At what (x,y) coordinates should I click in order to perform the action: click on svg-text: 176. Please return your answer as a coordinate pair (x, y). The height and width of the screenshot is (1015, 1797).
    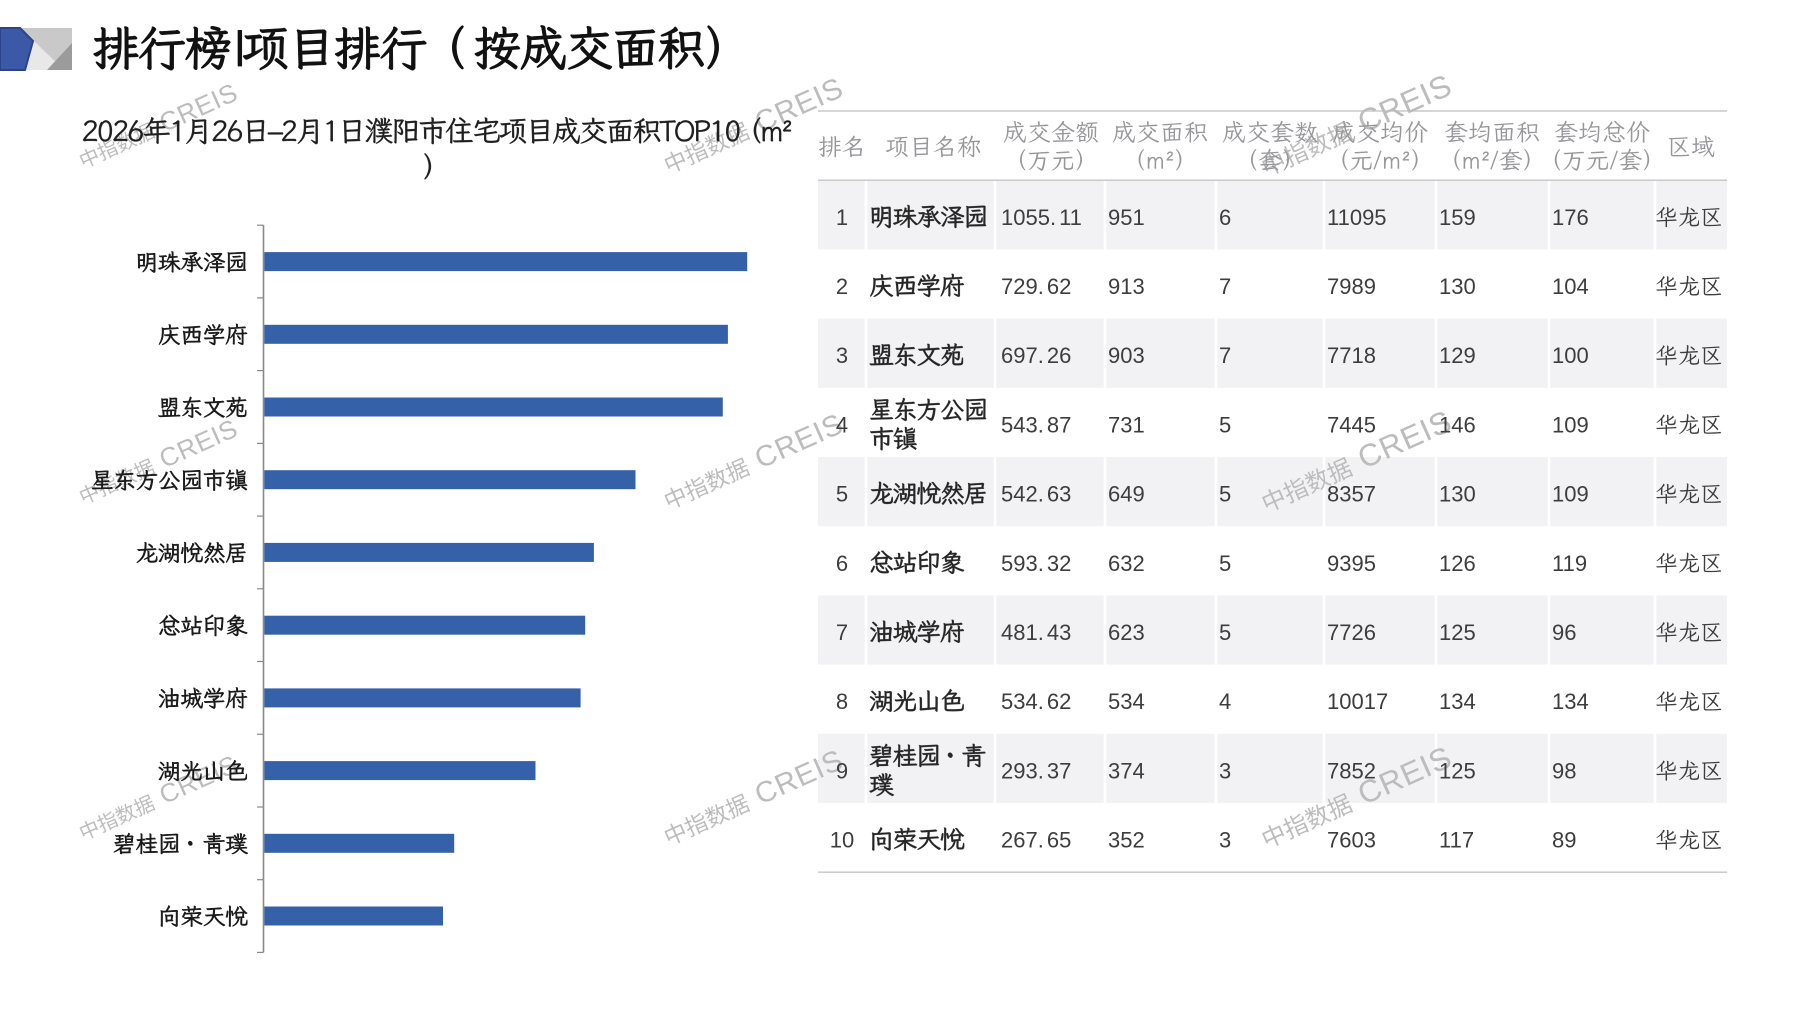
    Looking at the image, I should click on (1570, 217).